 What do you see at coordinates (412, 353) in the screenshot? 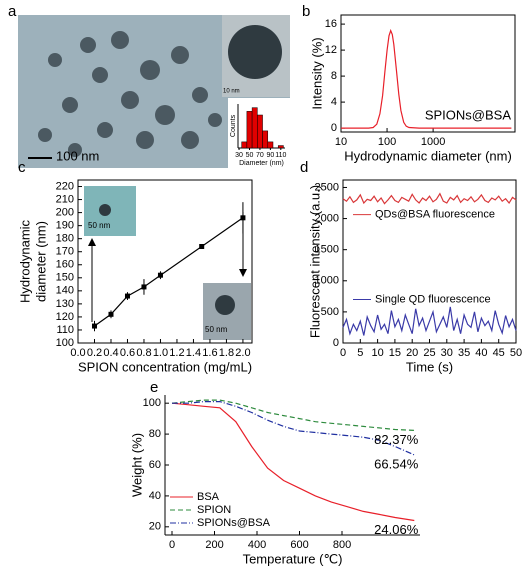
I see `x-tick-label: 20` at bounding box center [412, 353].